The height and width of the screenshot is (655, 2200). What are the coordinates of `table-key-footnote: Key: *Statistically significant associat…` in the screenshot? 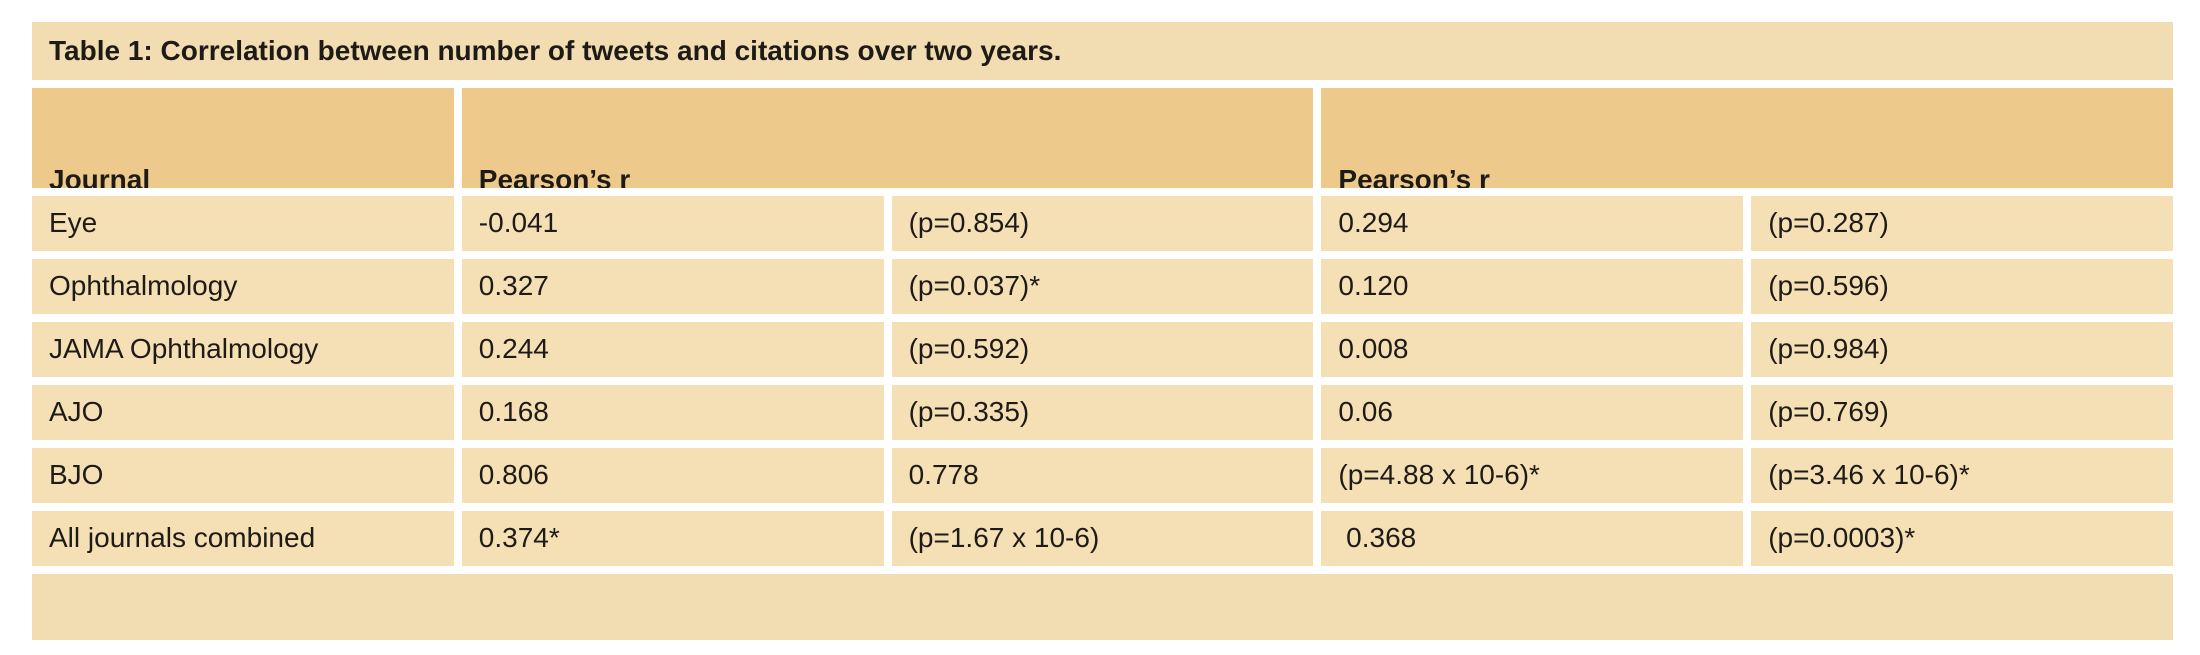 It's located at (1102, 607).